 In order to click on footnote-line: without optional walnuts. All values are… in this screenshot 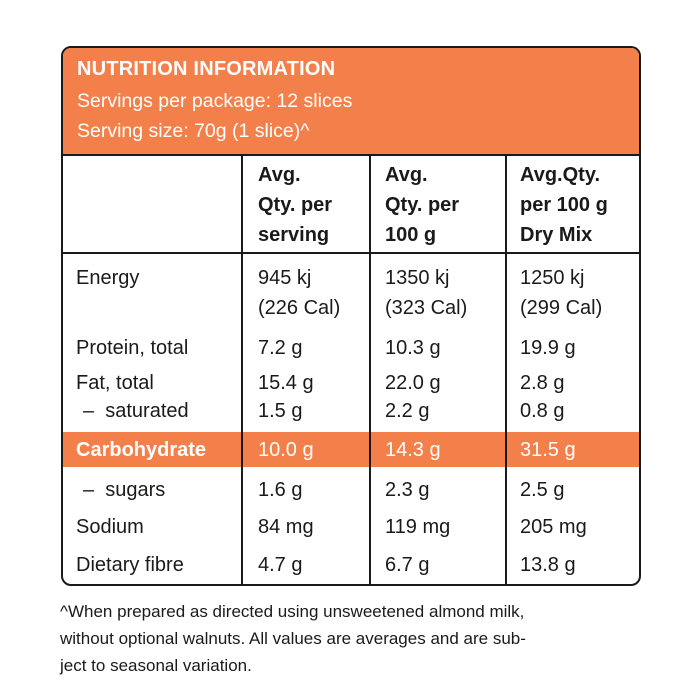, I will do `click(293, 638)`.